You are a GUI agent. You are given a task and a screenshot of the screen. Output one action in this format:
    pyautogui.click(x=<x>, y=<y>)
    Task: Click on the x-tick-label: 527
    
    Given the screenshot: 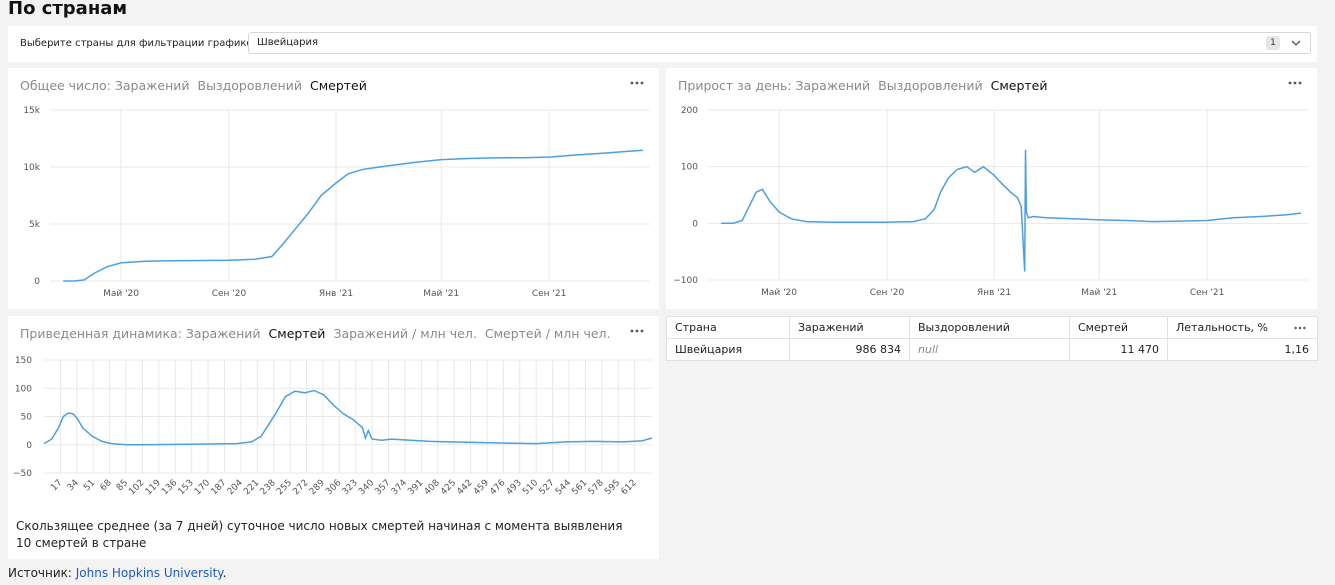 What is the action you would take?
    pyautogui.click(x=546, y=487)
    